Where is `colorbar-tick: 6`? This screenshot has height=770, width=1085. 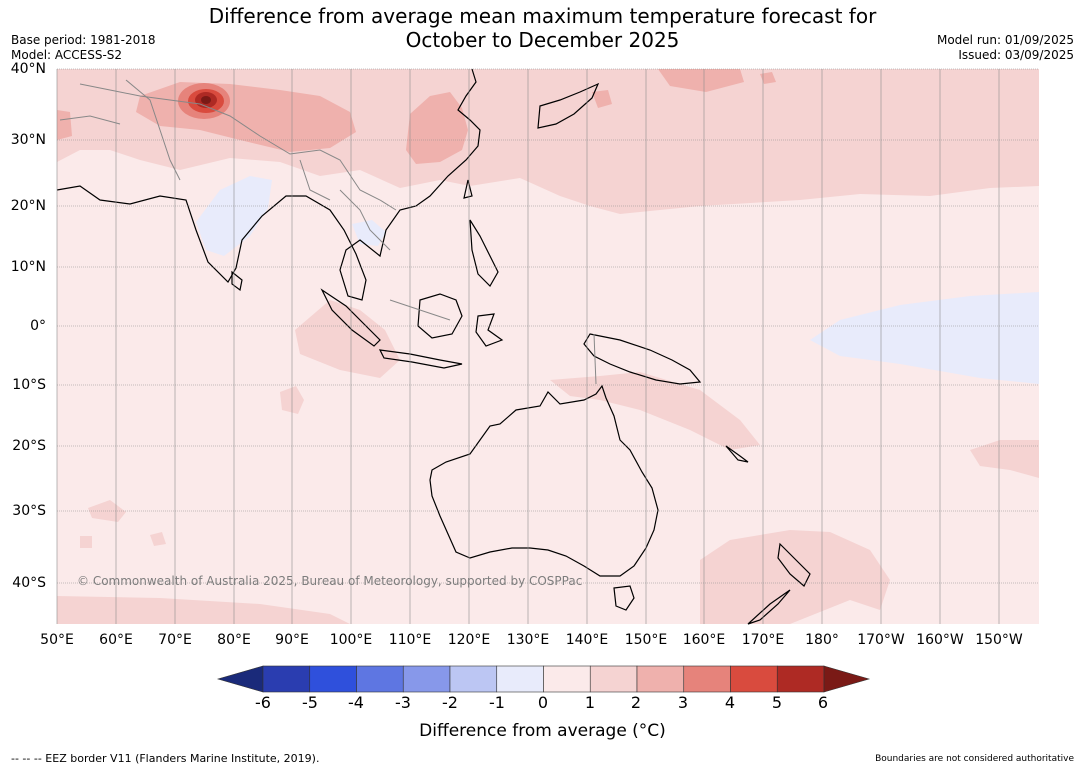
colorbar-tick: 6 is located at coordinates (823, 702).